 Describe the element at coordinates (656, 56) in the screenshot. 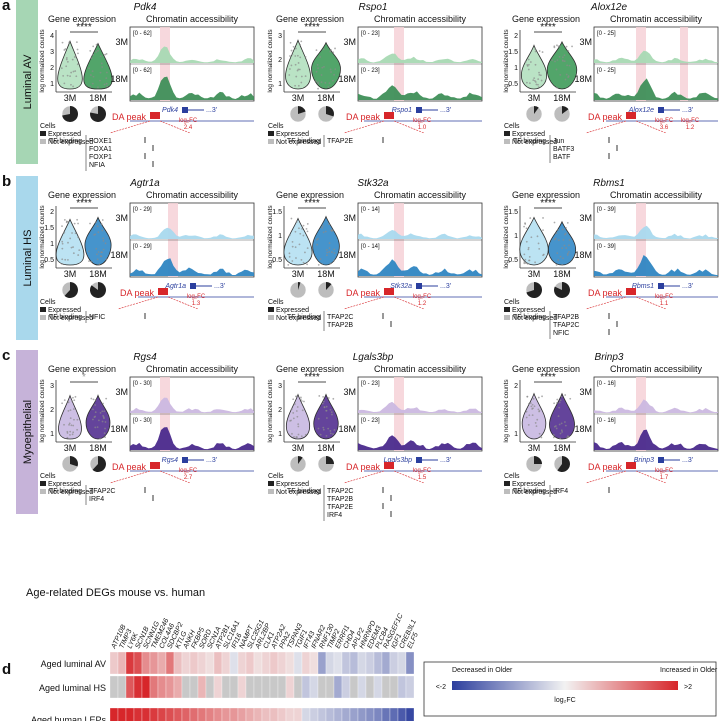

I see `track-3m` at that location.